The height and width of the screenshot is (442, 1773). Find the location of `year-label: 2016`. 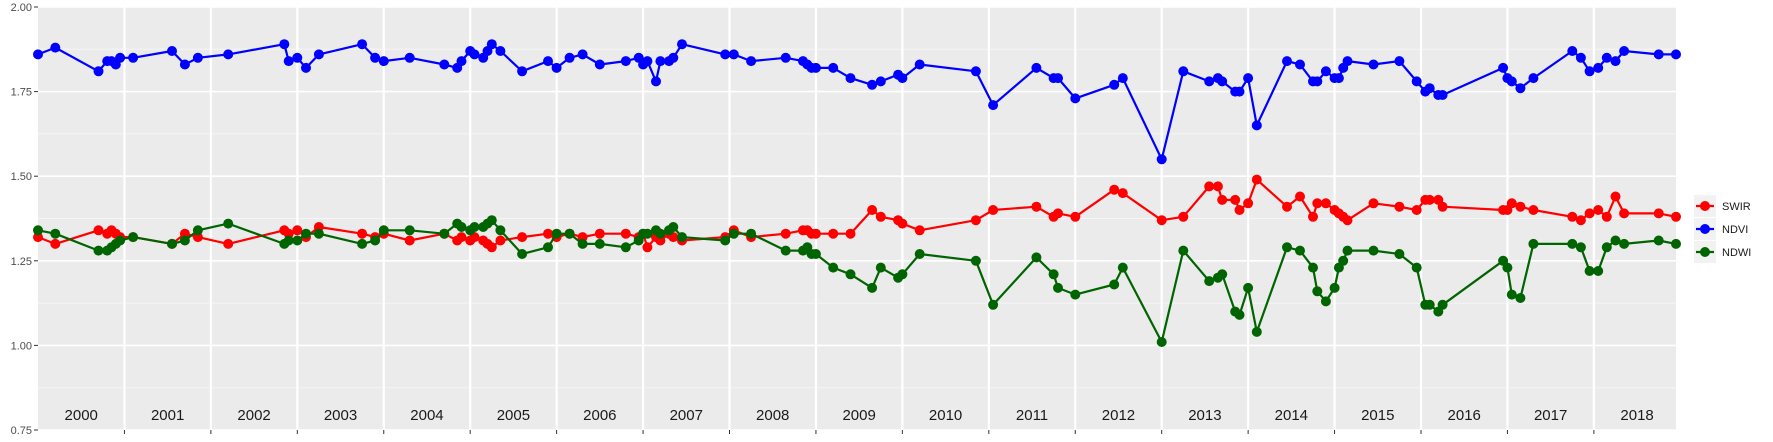

year-label: 2016 is located at coordinates (1464, 415).